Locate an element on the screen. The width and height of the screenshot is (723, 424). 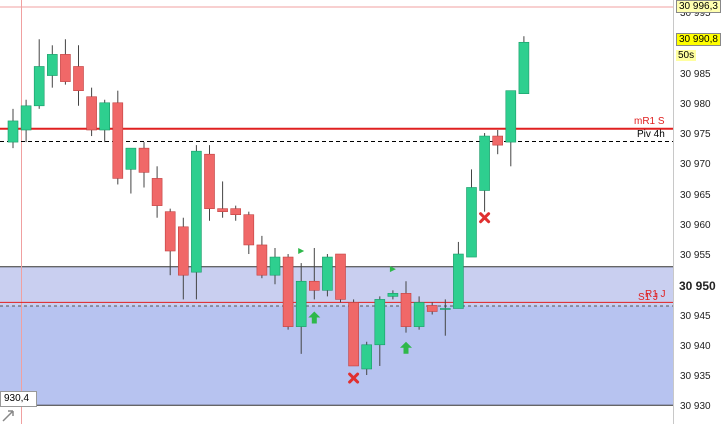
price-tick-label: 30 995 is located at coordinates (695, 14).